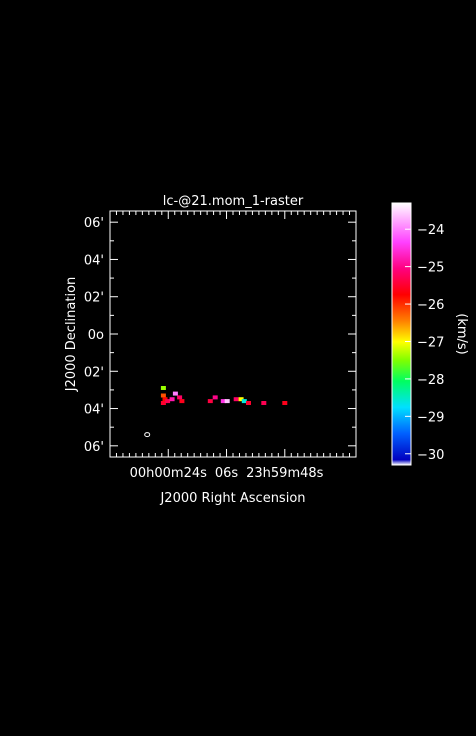 Image resolution: width=476 pixels, height=736 pixels. Describe the element at coordinates (71, 335) in the screenshot. I see `y-axis-label: J2000 Declination` at that location.